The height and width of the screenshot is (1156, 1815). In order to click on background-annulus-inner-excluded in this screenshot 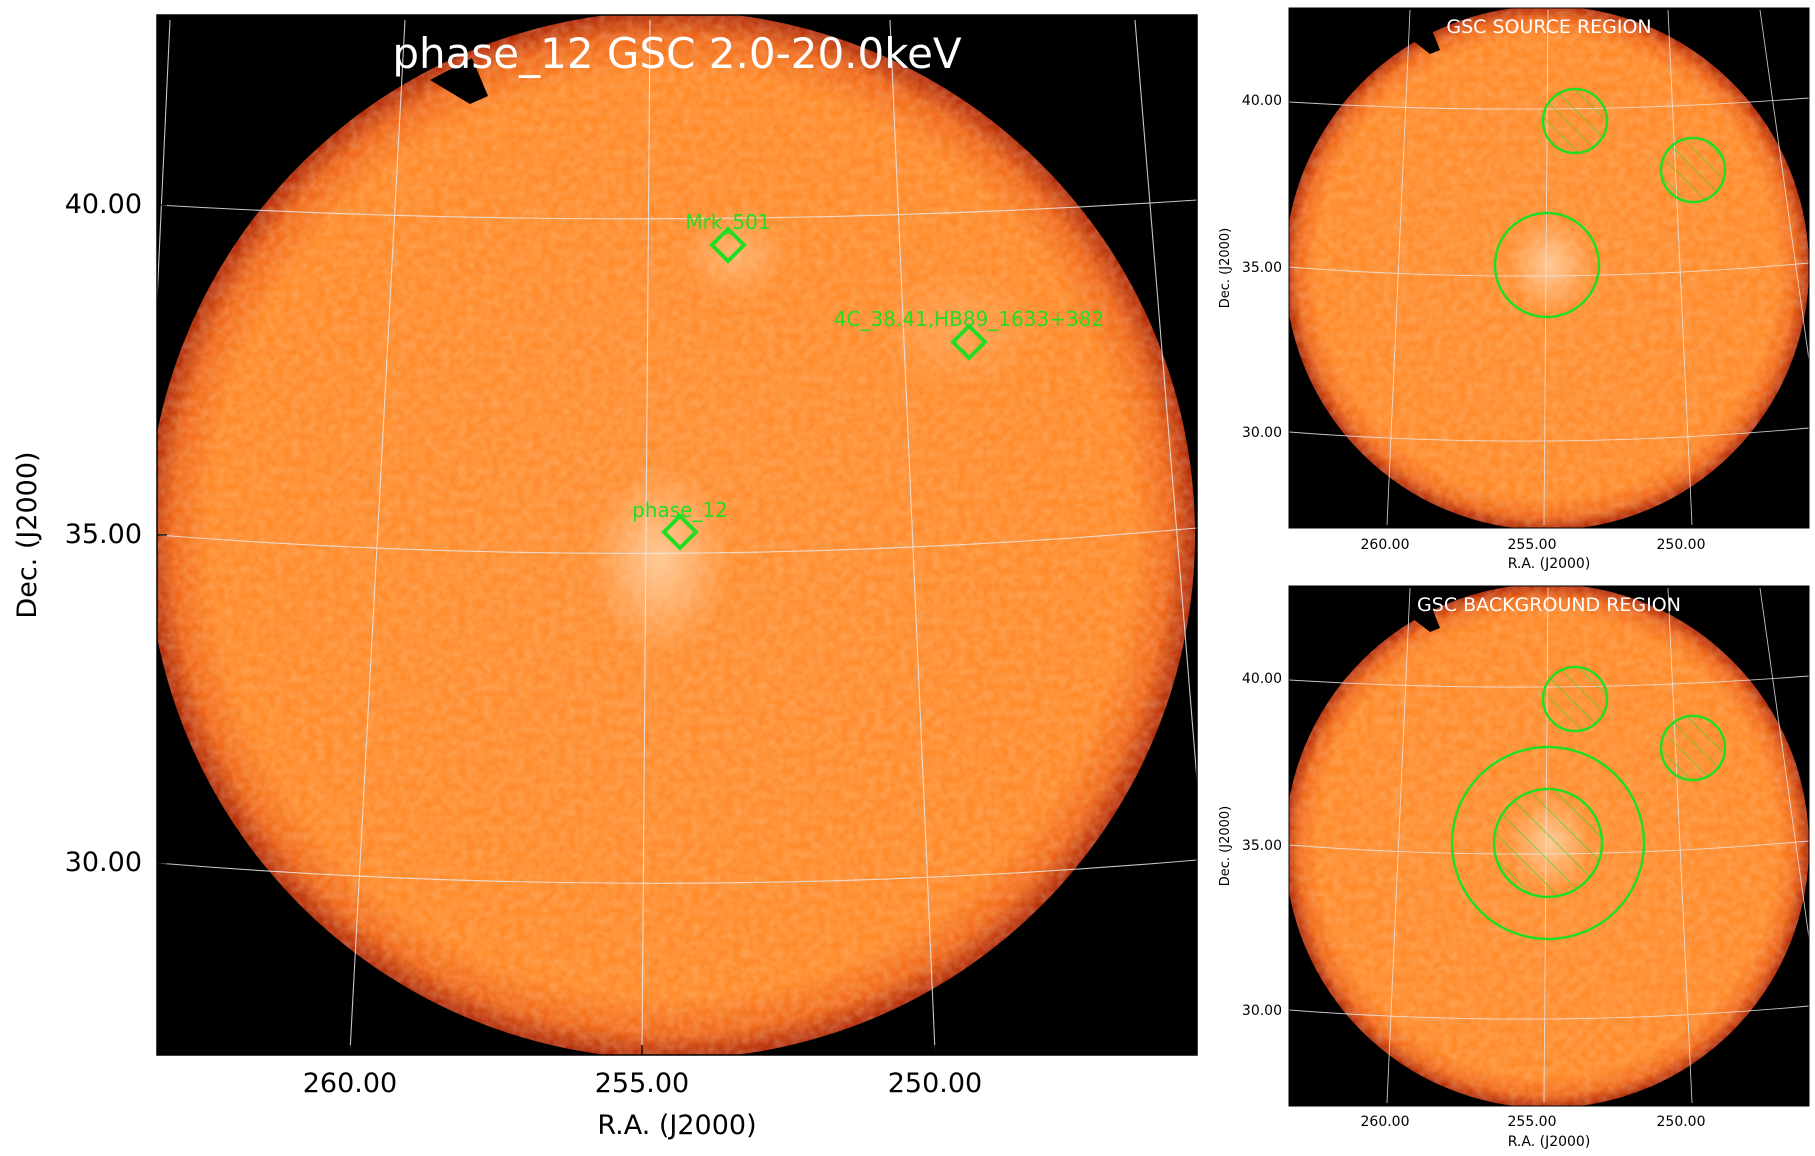, I will do `click(1548, 843)`.